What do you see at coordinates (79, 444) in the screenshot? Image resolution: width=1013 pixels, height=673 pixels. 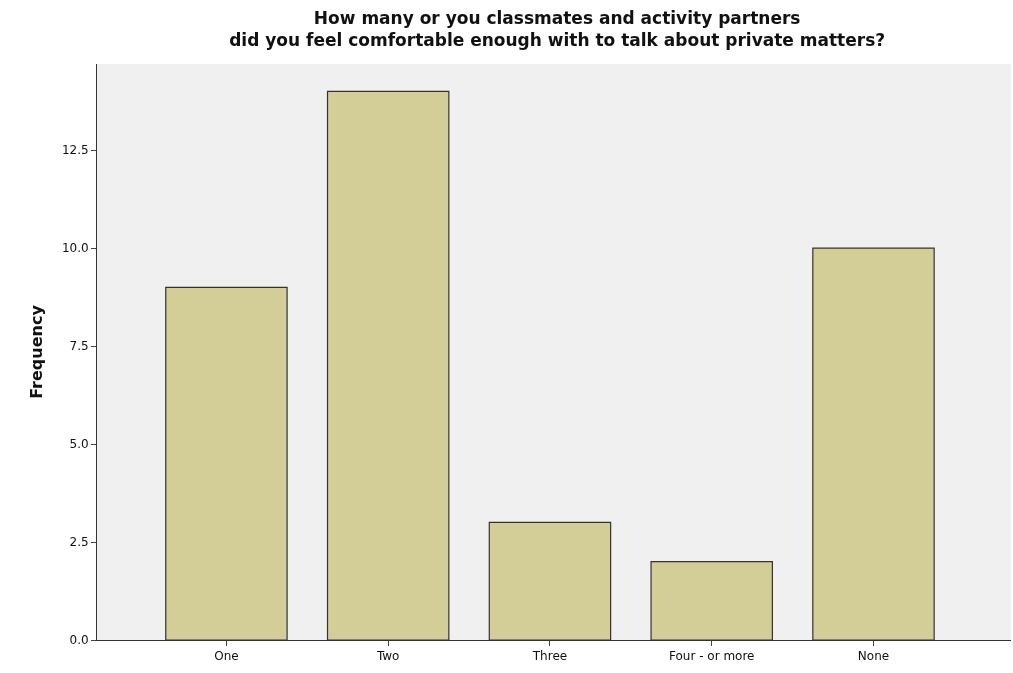 I see `y-tick-label: 5.0` at bounding box center [79, 444].